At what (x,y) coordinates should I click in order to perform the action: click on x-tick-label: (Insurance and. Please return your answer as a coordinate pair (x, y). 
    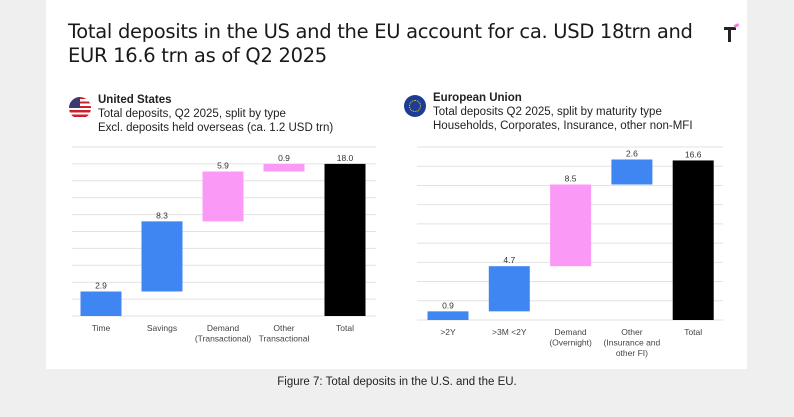
    Looking at the image, I should click on (632, 343).